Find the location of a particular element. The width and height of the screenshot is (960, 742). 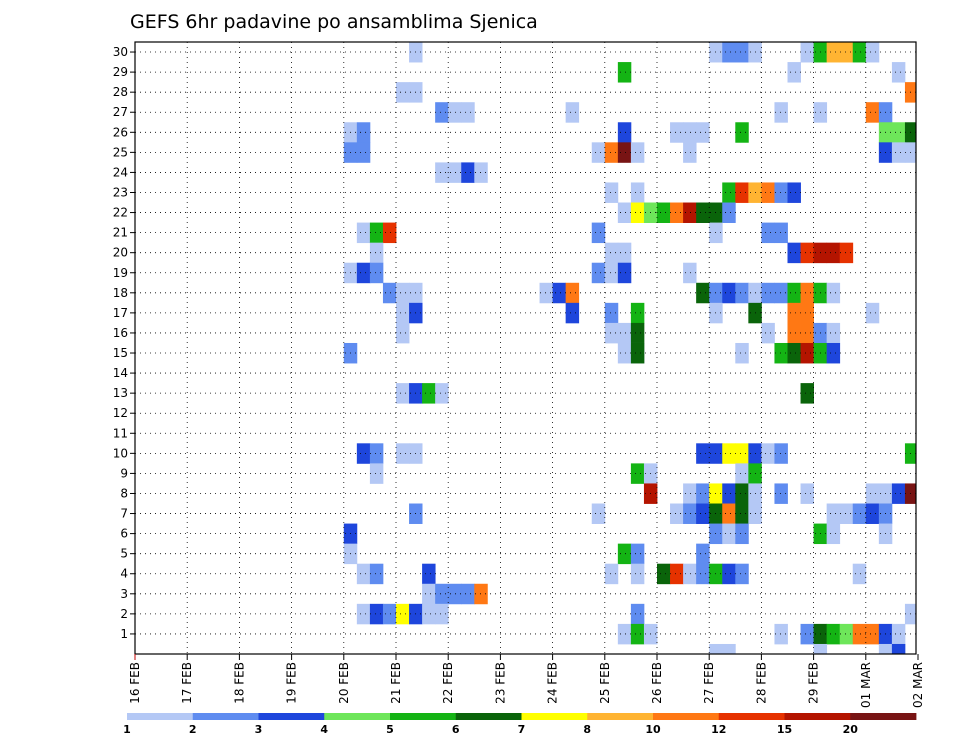

y-tick-label: 22 is located at coordinates (120, 213).